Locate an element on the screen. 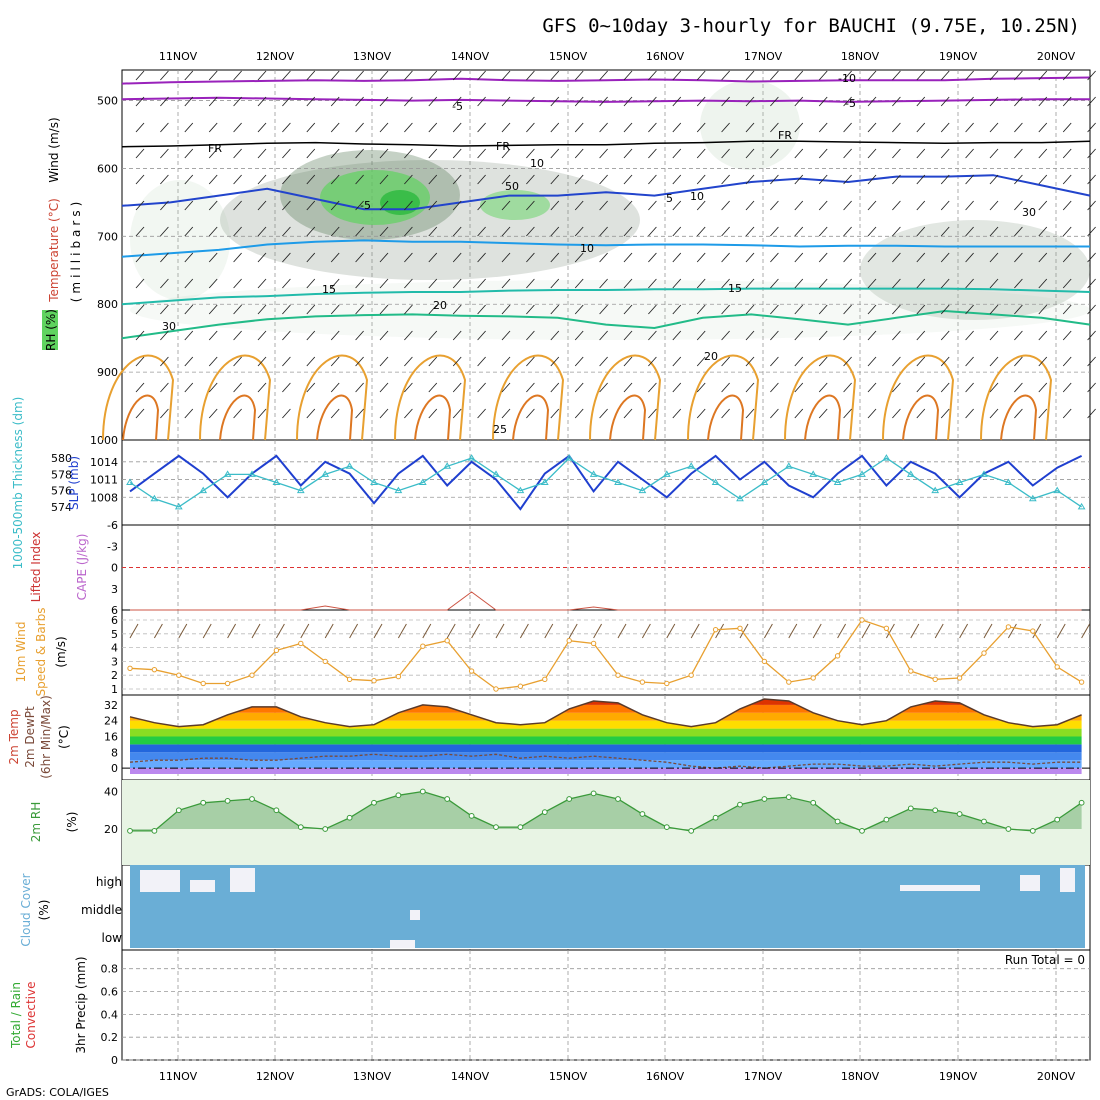 The height and width of the screenshot is (1100, 1100). rh-tick-label: 40 is located at coordinates (111, 792).